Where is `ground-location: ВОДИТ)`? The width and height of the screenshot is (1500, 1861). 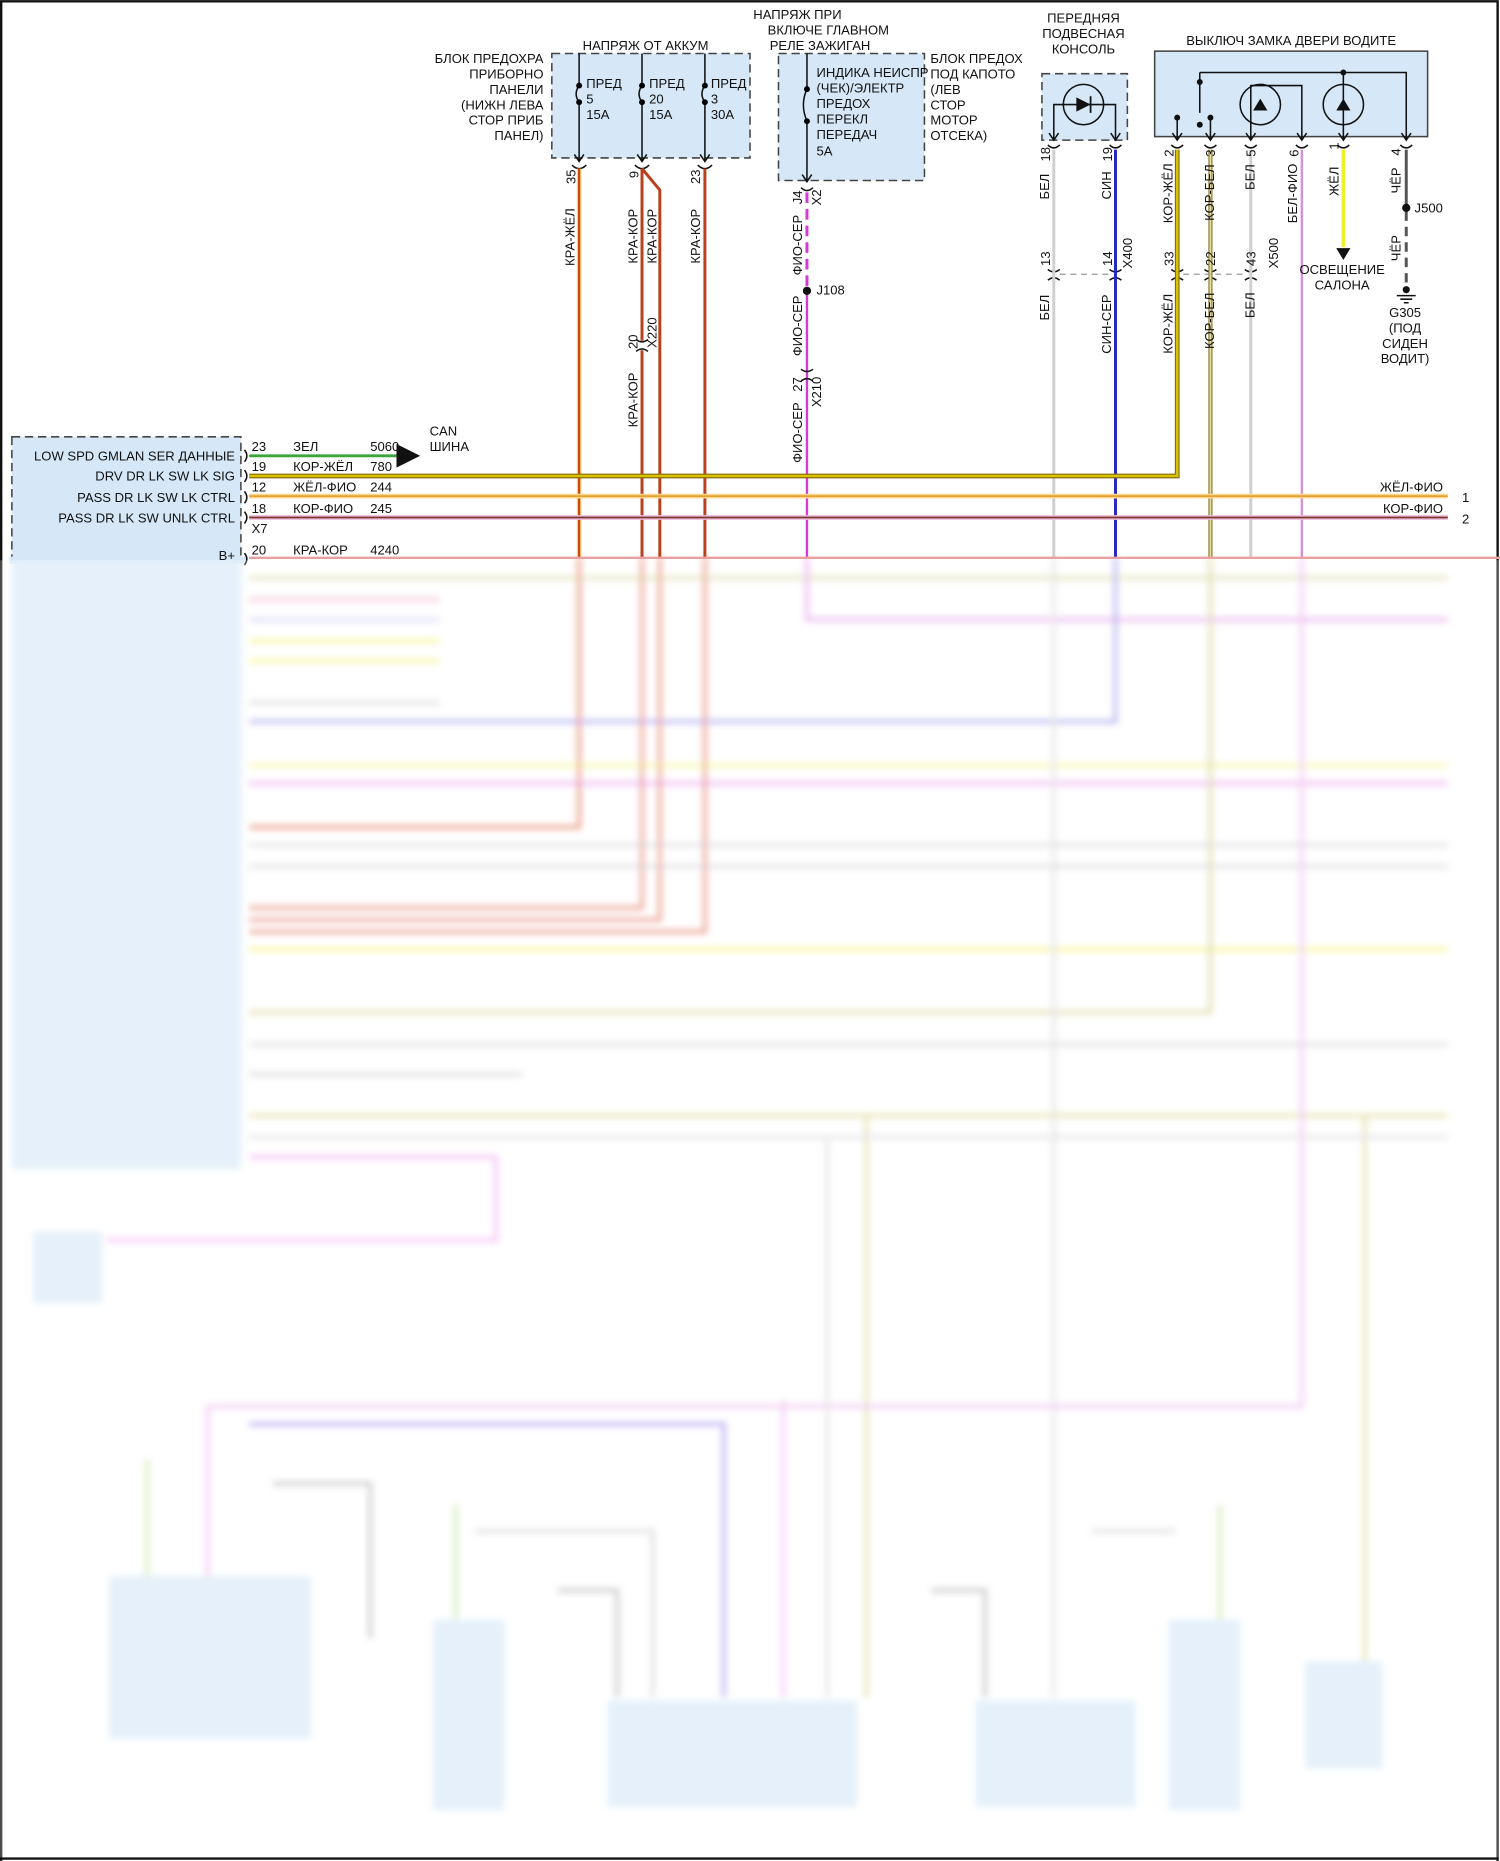 ground-location: ВОДИТ) is located at coordinates (1405, 358).